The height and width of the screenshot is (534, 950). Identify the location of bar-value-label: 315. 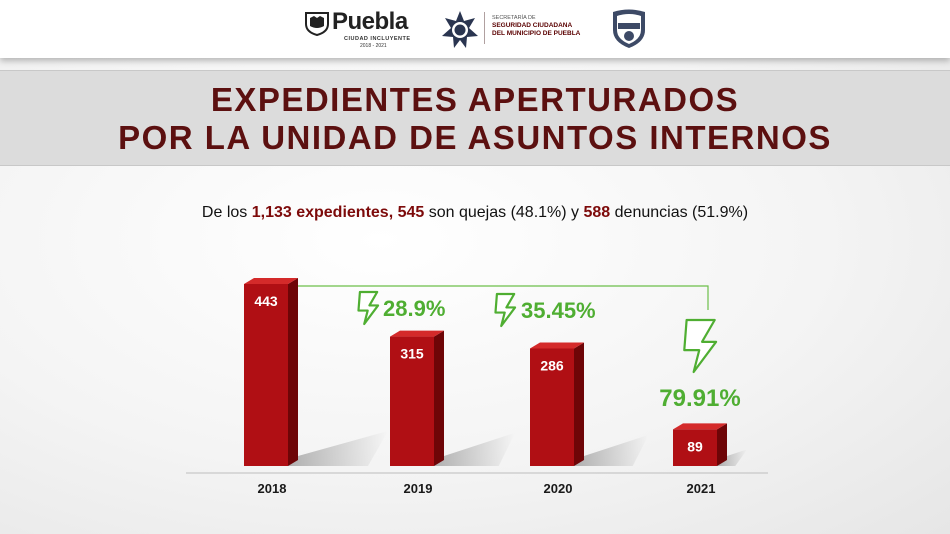
(412, 354).